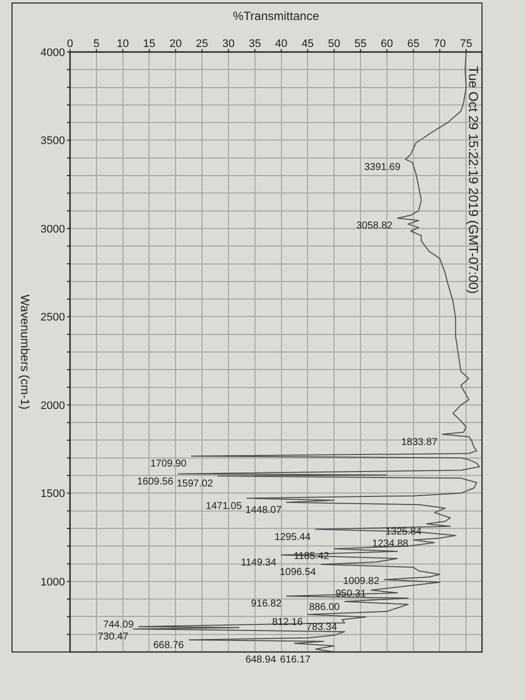  Describe the element at coordinates (25, 352) in the screenshot. I see `y-axis-title: Wavenumbers (cm-1)` at that location.